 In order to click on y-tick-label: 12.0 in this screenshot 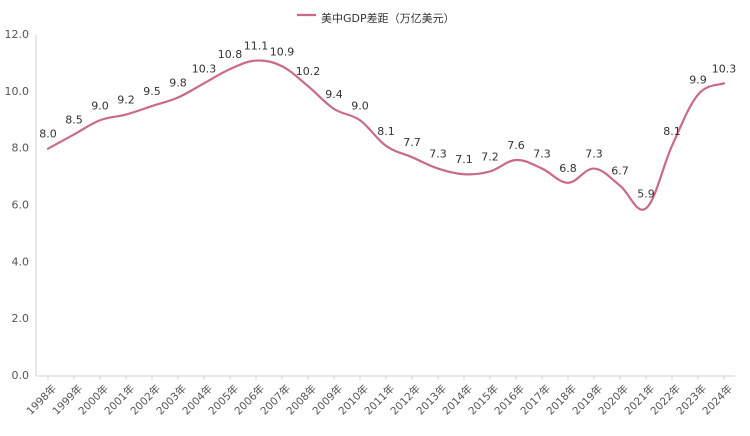, I will do `click(17, 34)`.